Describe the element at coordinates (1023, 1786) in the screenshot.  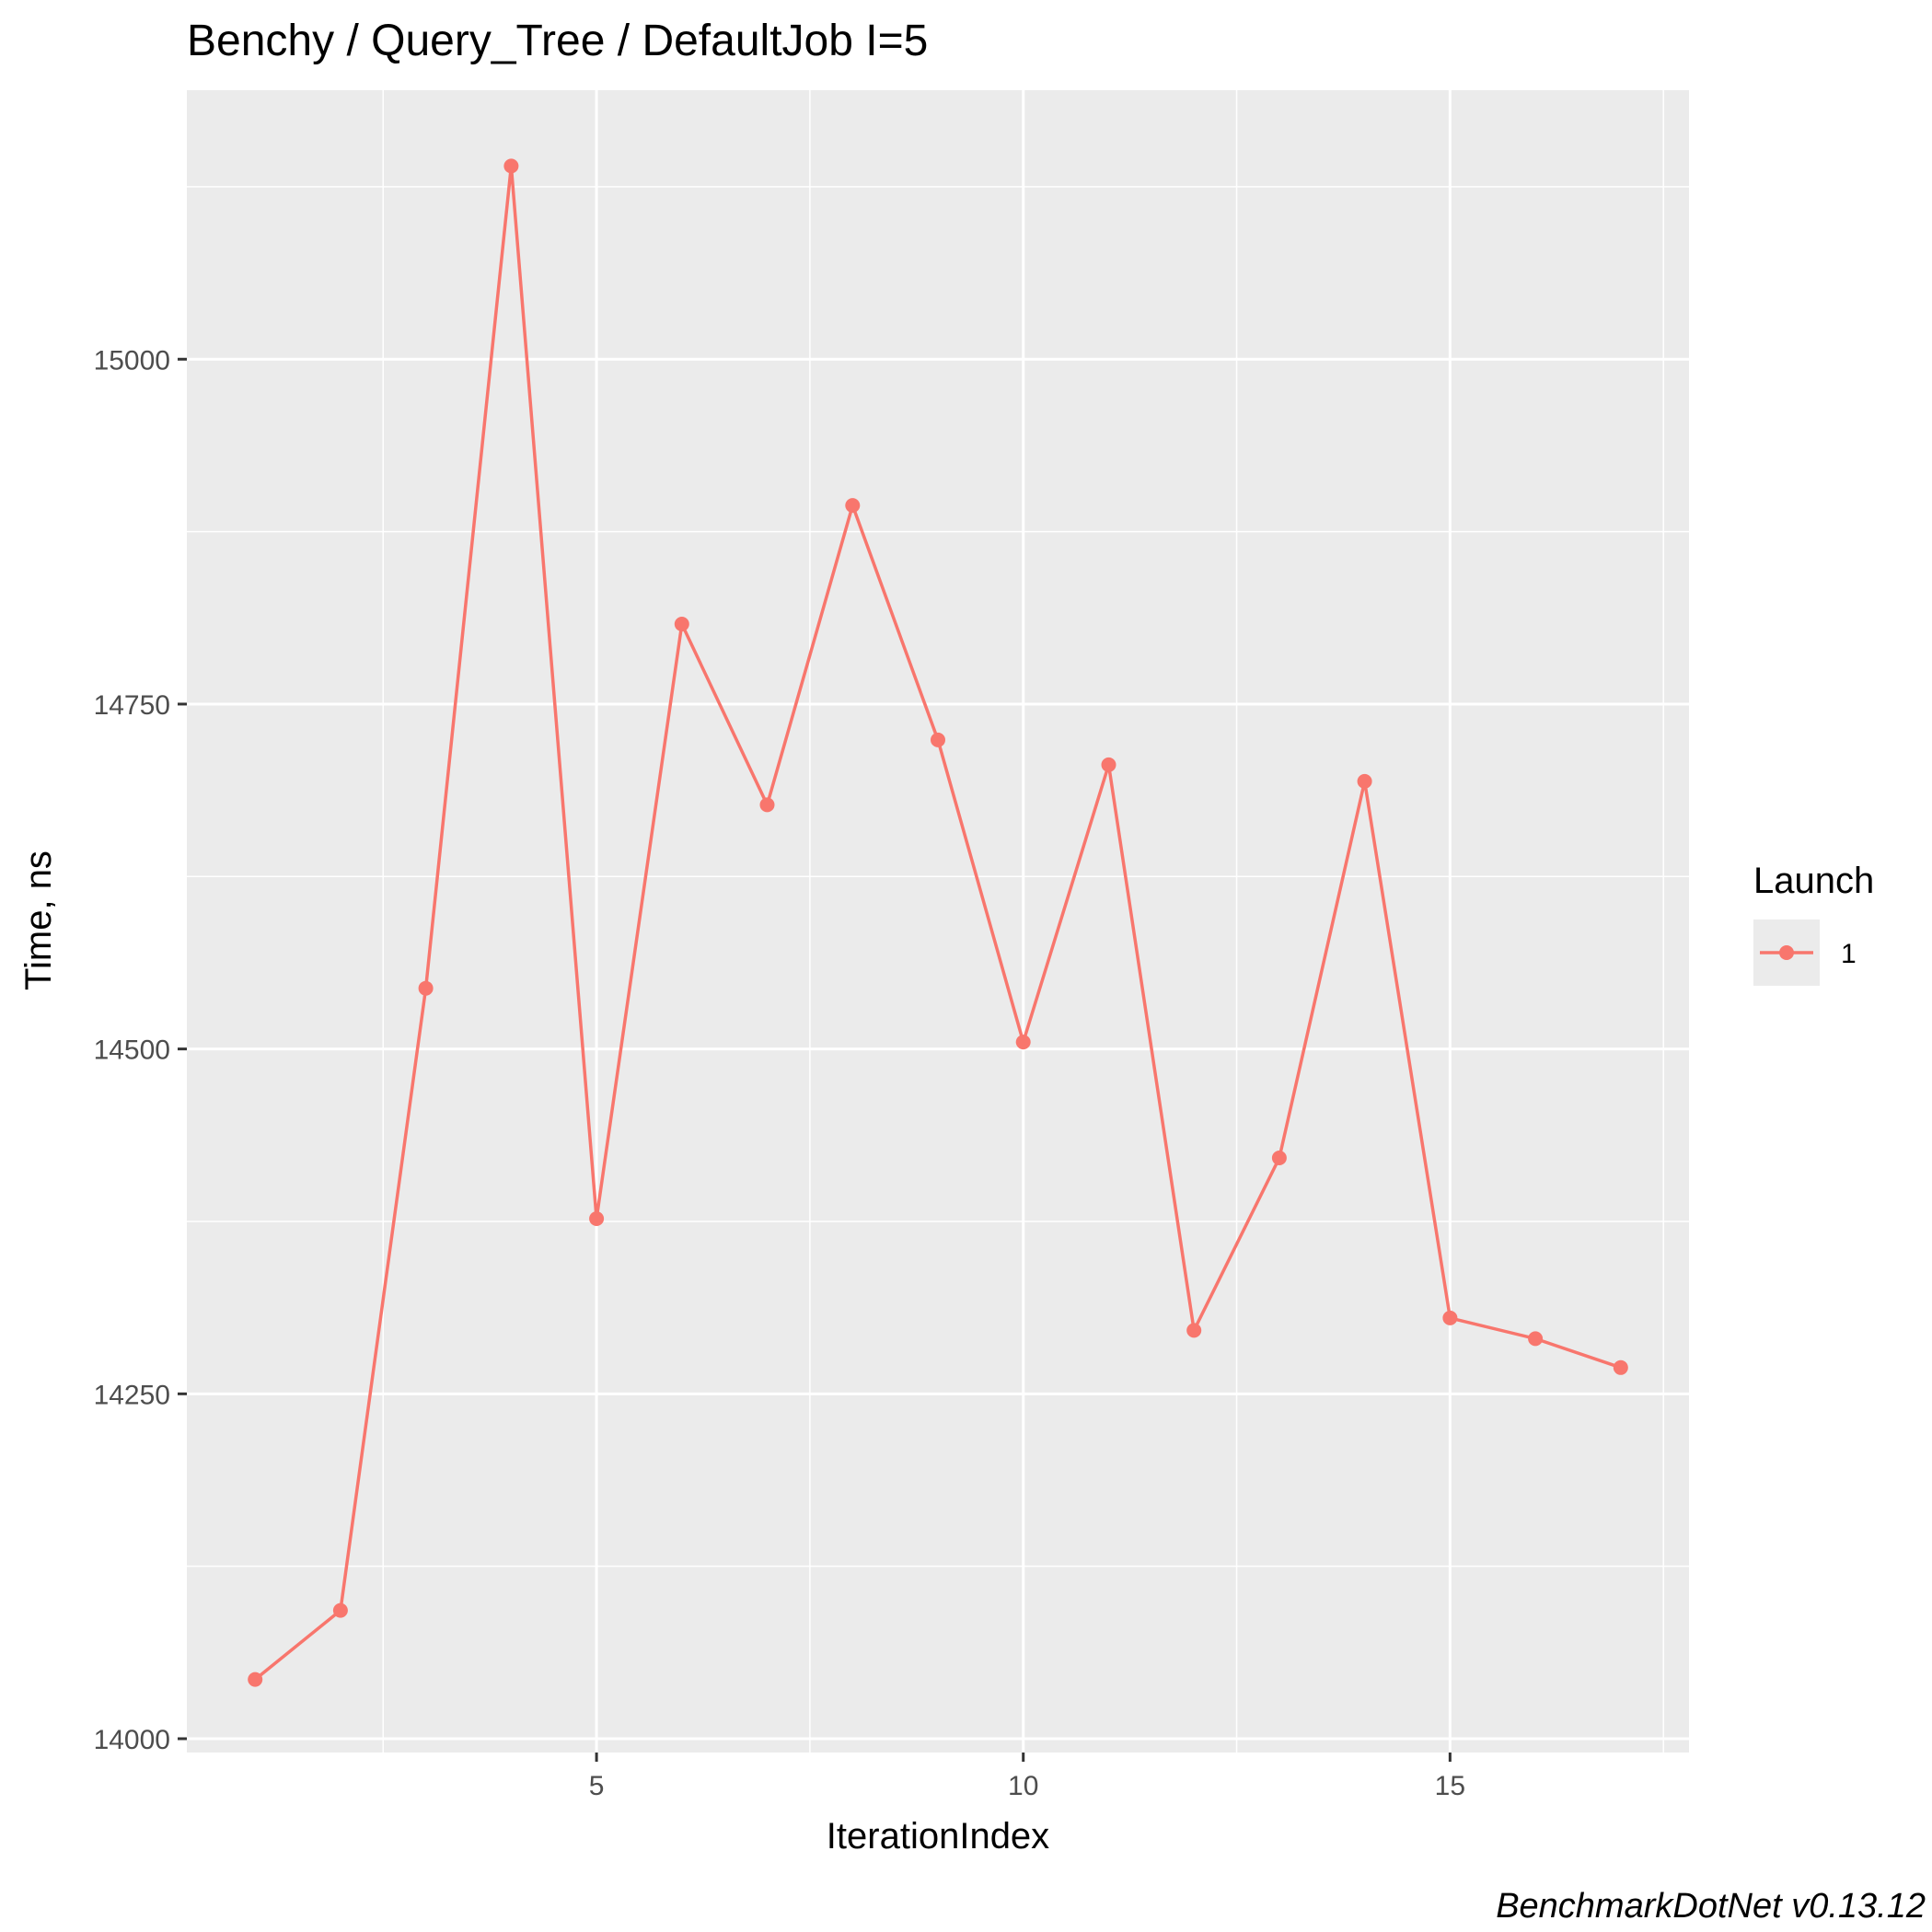
I see `x-tick-label: 10` at that location.